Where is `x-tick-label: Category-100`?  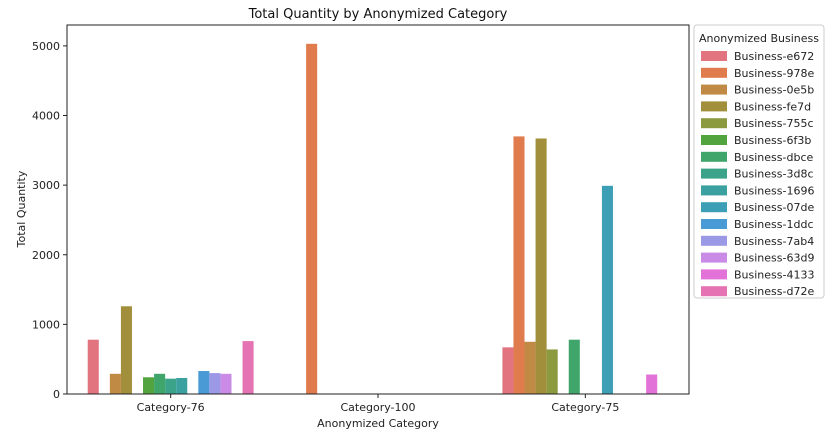 x-tick-label: Category-100 is located at coordinates (377, 407).